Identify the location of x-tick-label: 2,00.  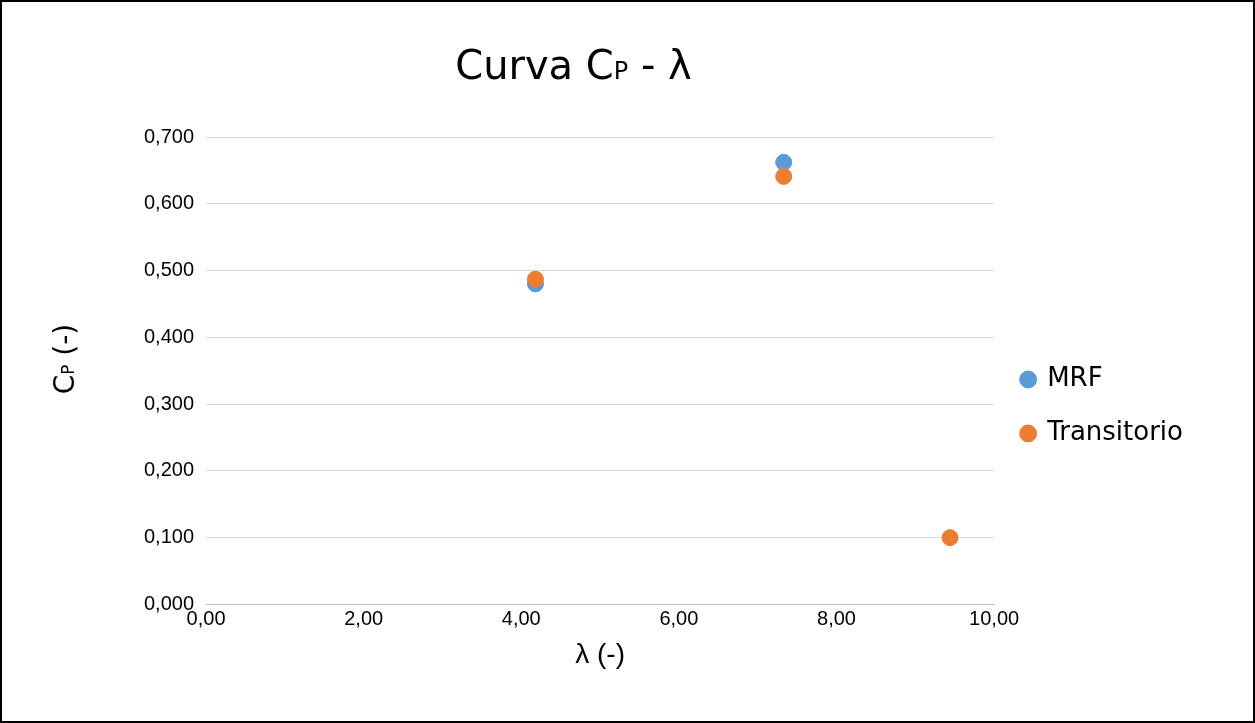
(364, 617).